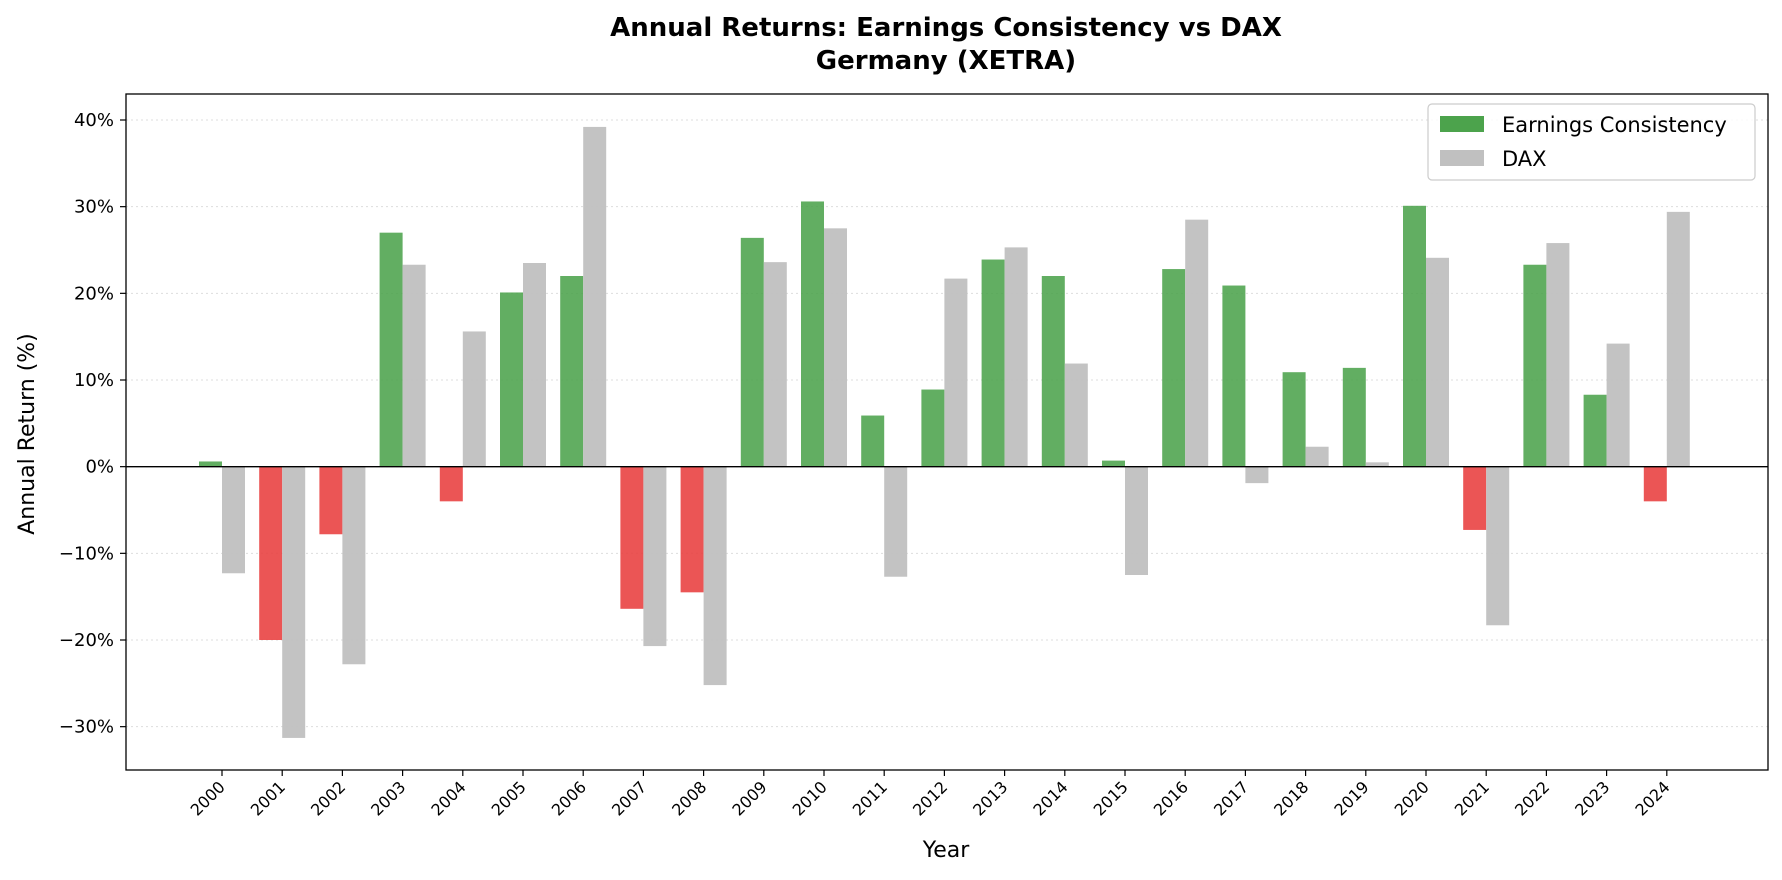  Describe the element at coordinates (1050, 798) in the screenshot. I see `x-tick-label: 2014` at that location.